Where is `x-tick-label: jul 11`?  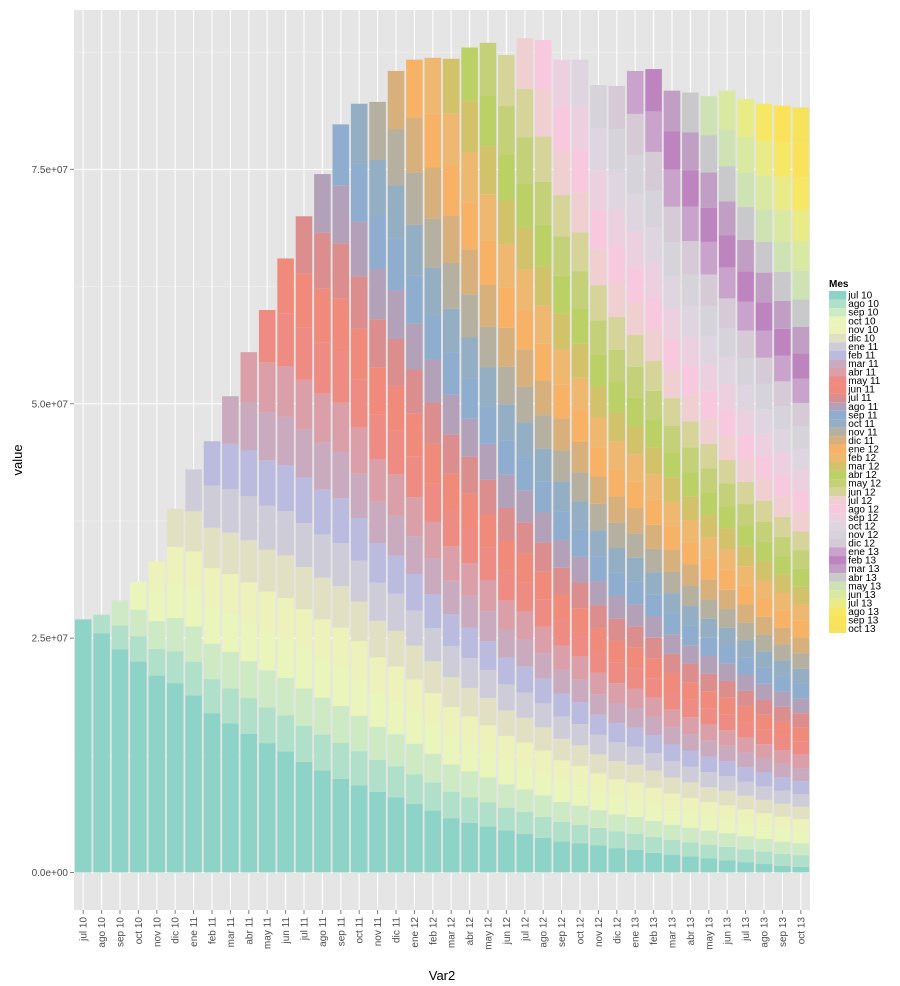 x-tick-label: jul 11 is located at coordinates (305, 929).